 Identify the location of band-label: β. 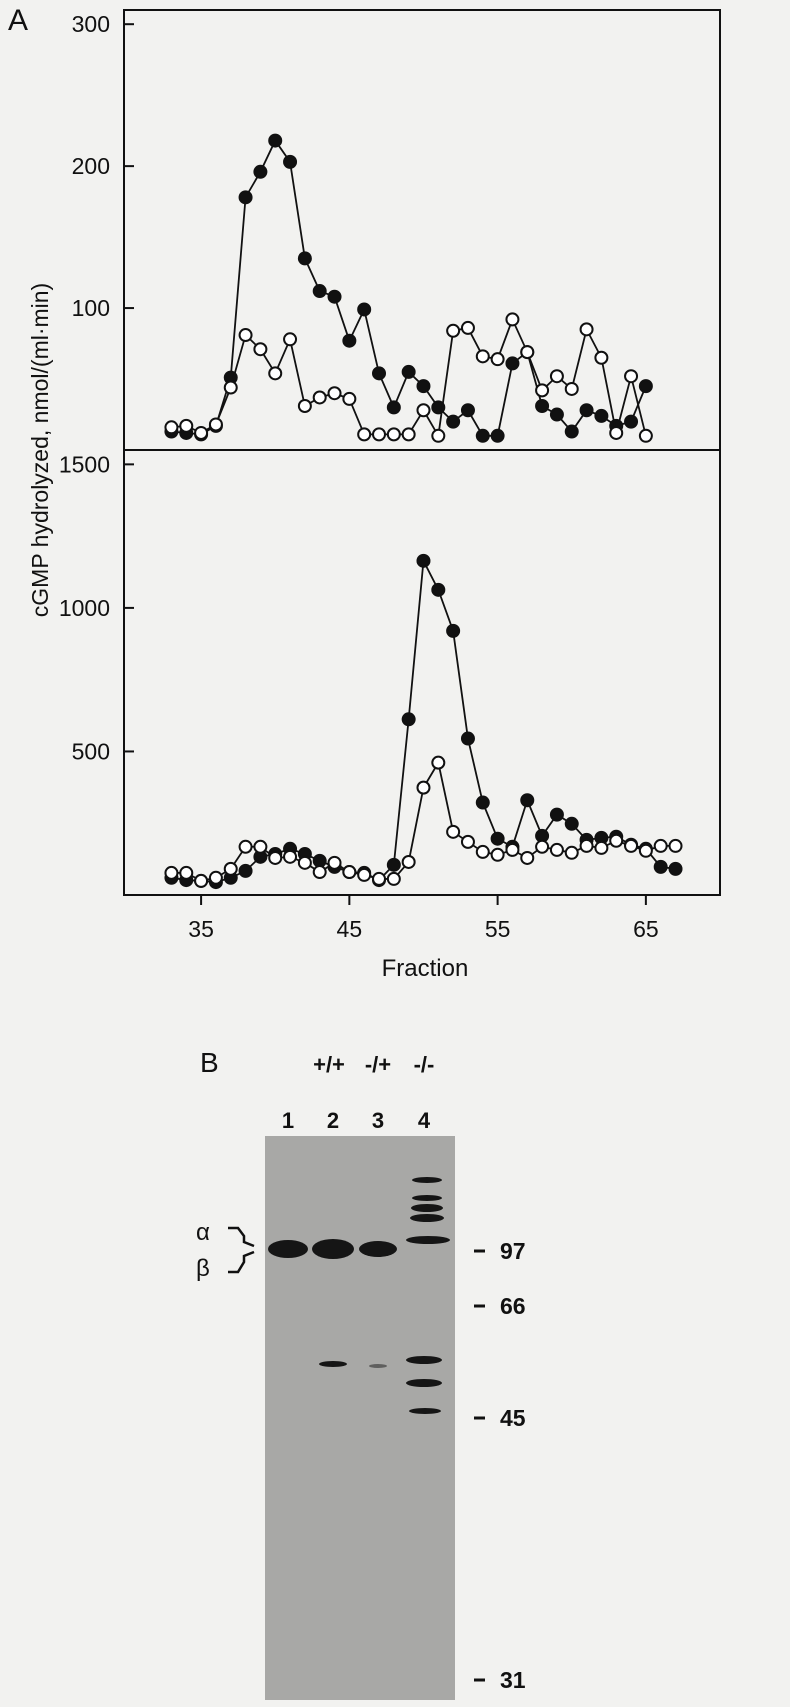
(203, 1268).